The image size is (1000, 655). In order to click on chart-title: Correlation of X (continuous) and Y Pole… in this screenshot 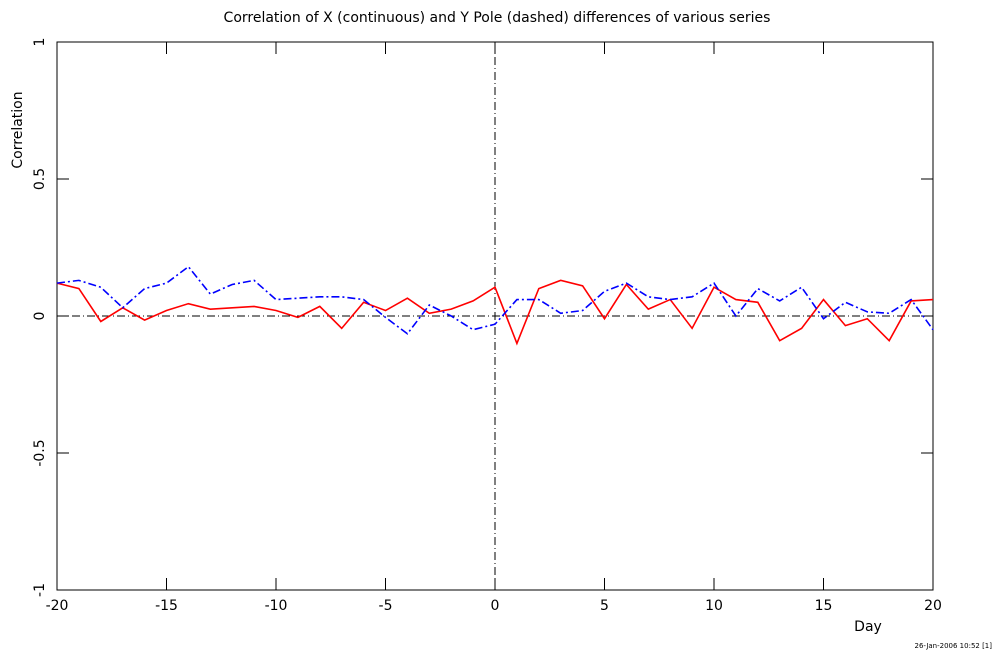, I will do `click(497, 18)`.